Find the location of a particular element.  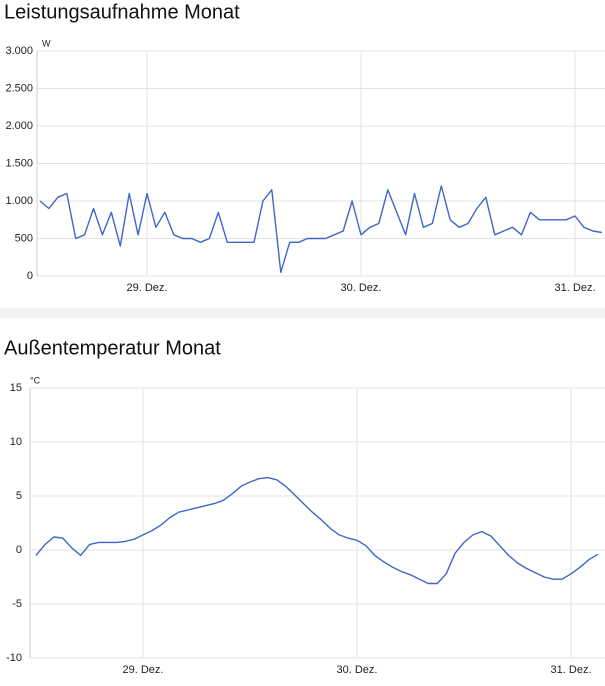

y-tick-label: 1.000 is located at coordinates (19, 201).